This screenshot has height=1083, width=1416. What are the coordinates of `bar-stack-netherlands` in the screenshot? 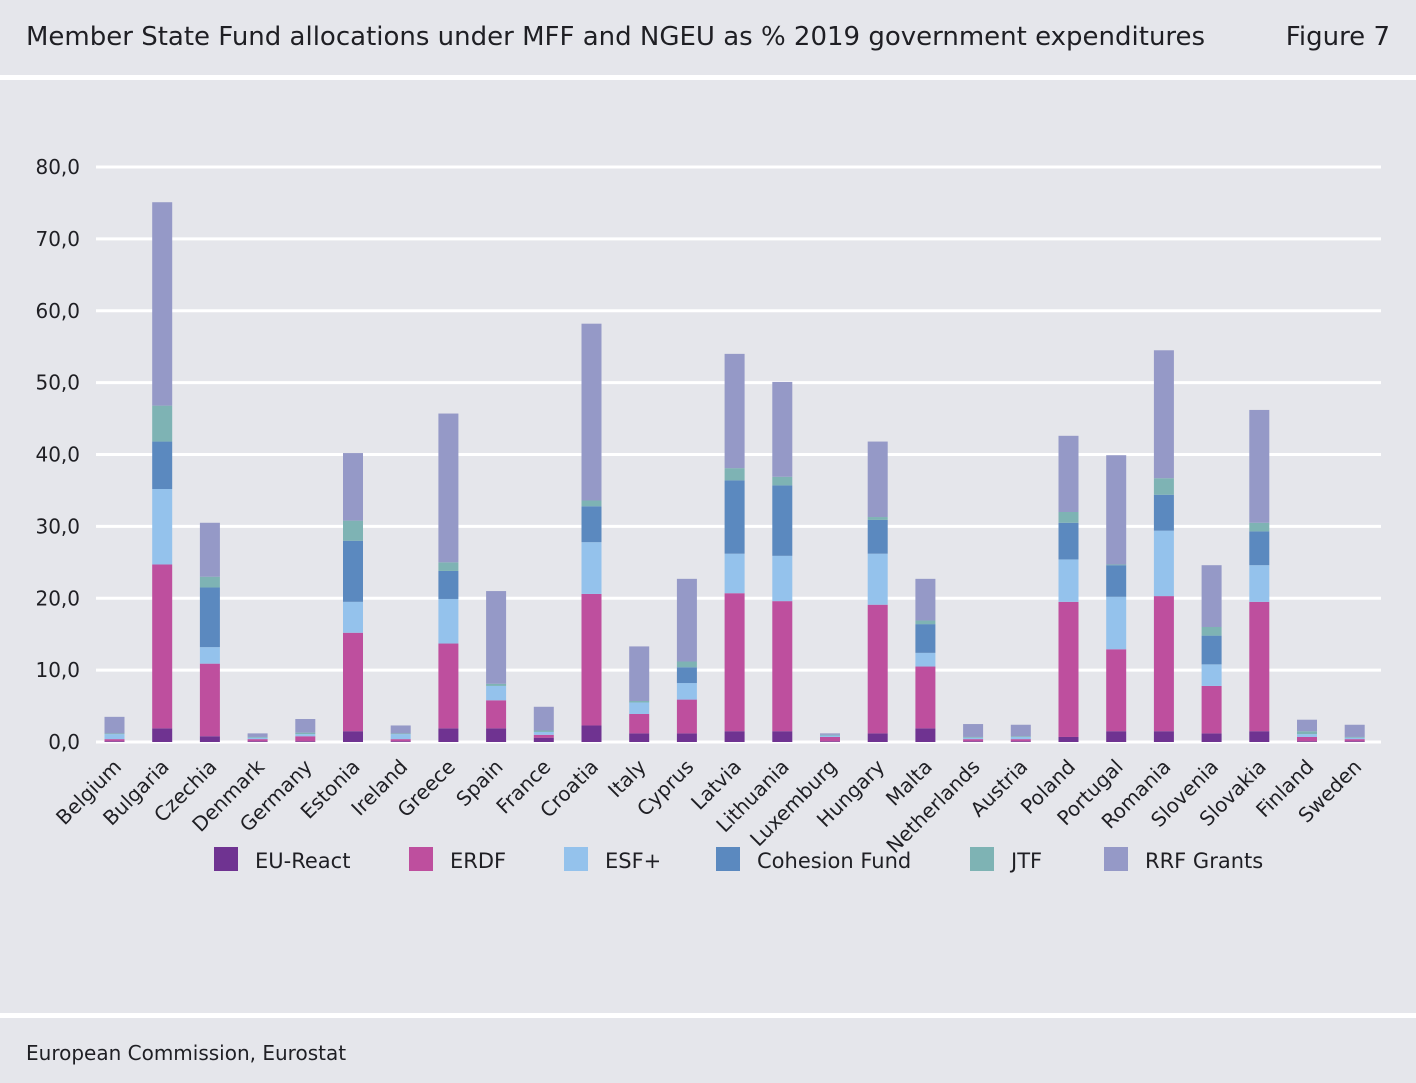 It's located at (973, 733).